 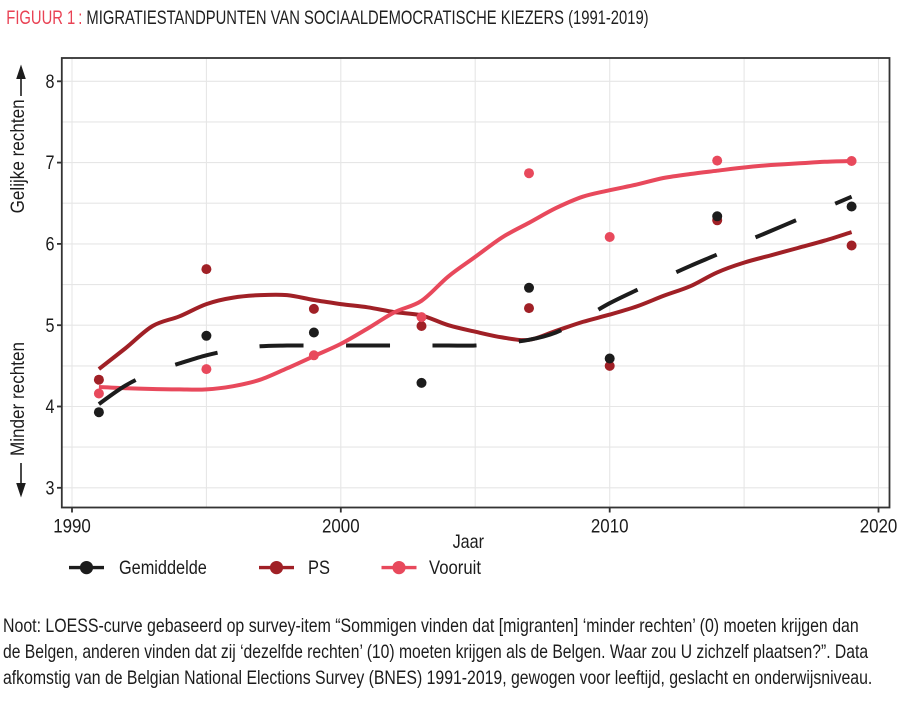 I want to click on svg-text: PS, so click(x=319, y=567).